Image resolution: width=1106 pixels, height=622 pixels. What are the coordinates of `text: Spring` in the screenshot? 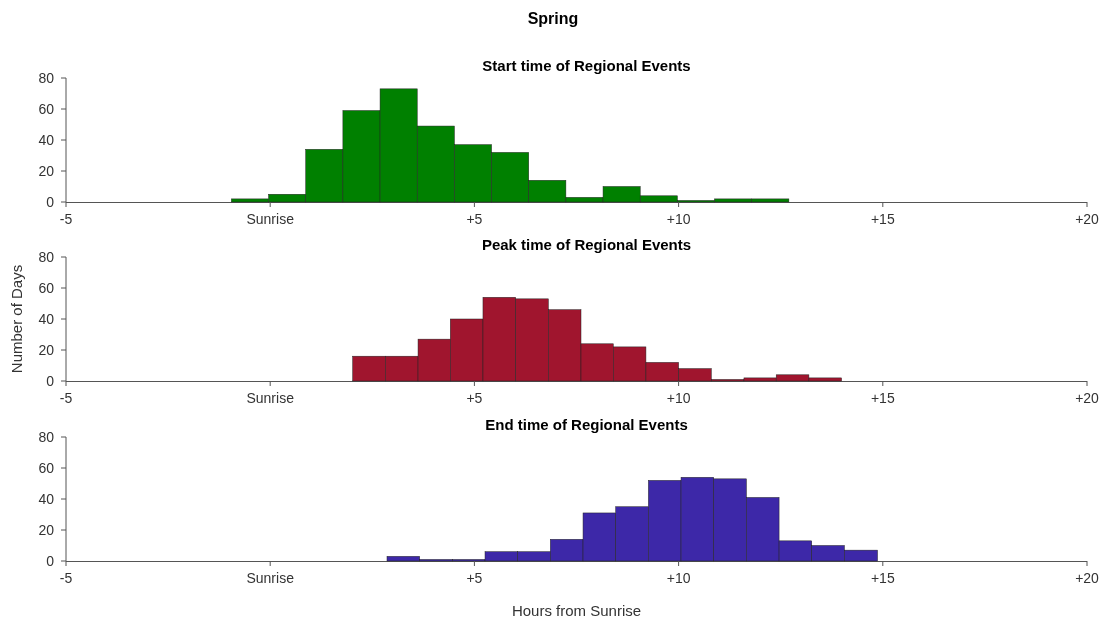 It's located at (553, 18).